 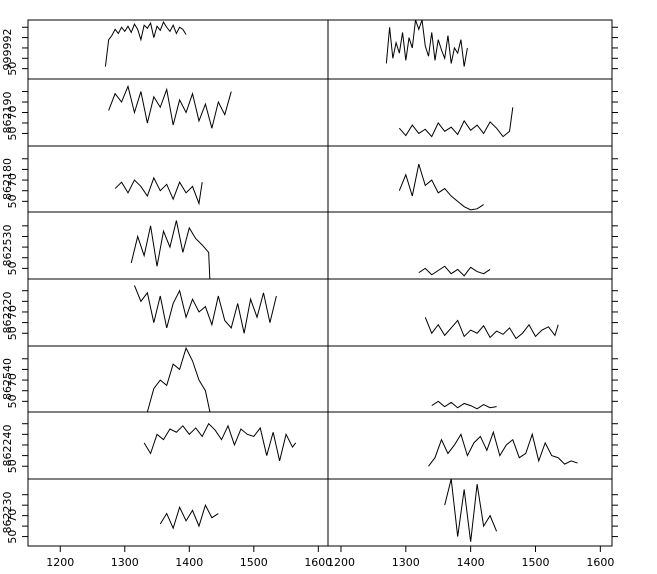 I want to click on row-label: 862220, so click(x=7, y=313).